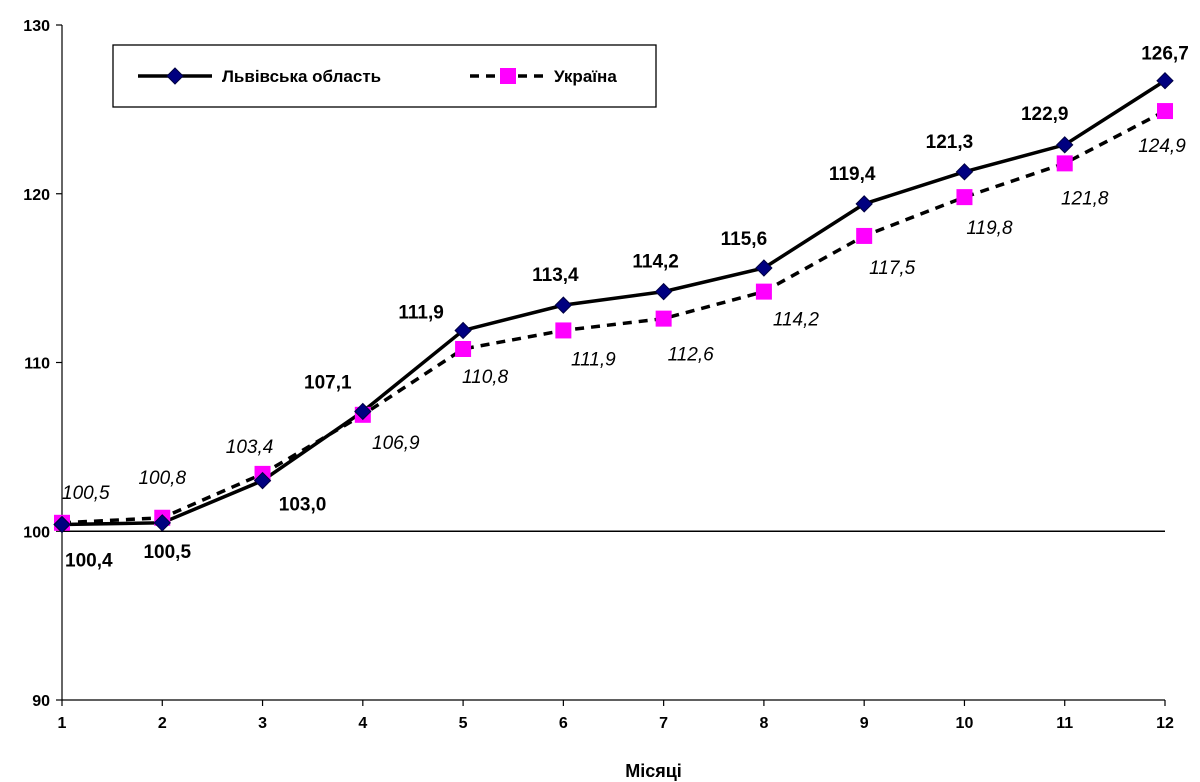 Image resolution: width=1200 pixels, height=782 pixels. What do you see at coordinates (384, 76) in the screenshot?
I see `legend: Львівська область Україна` at bounding box center [384, 76].